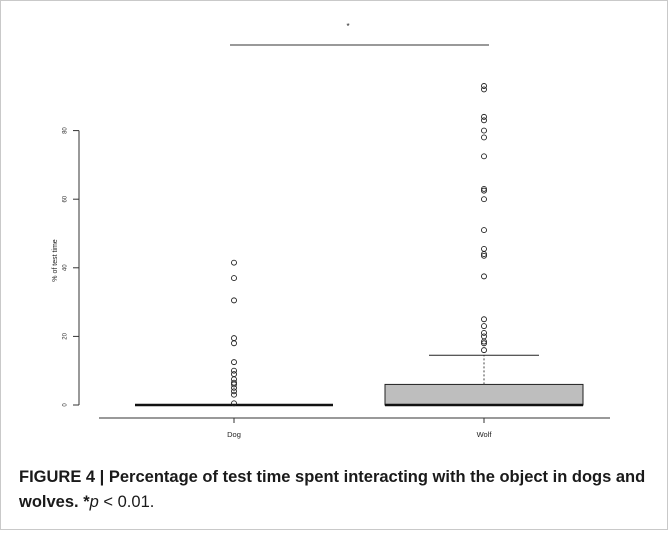 The height and width of the screenshot is (534, 670). What do you see at coordinates (86, 502) in the screenshot?
I see `caption-sig-star: *` at bounding box center [86, 502].